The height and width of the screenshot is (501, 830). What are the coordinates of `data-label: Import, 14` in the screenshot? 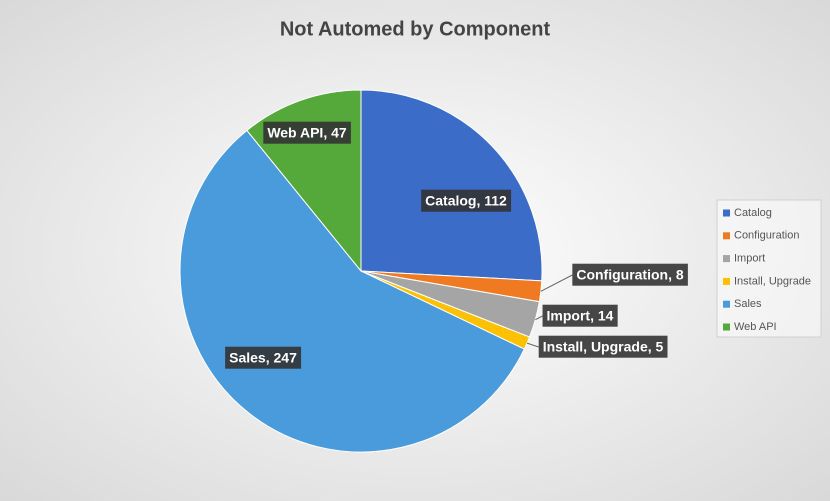 It's located at (580, 316).